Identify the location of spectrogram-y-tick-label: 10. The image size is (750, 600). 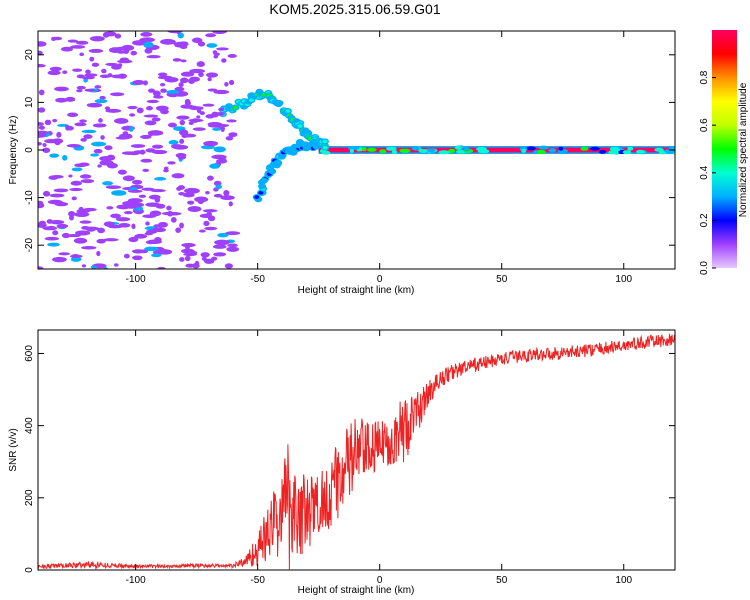
(29, 102).